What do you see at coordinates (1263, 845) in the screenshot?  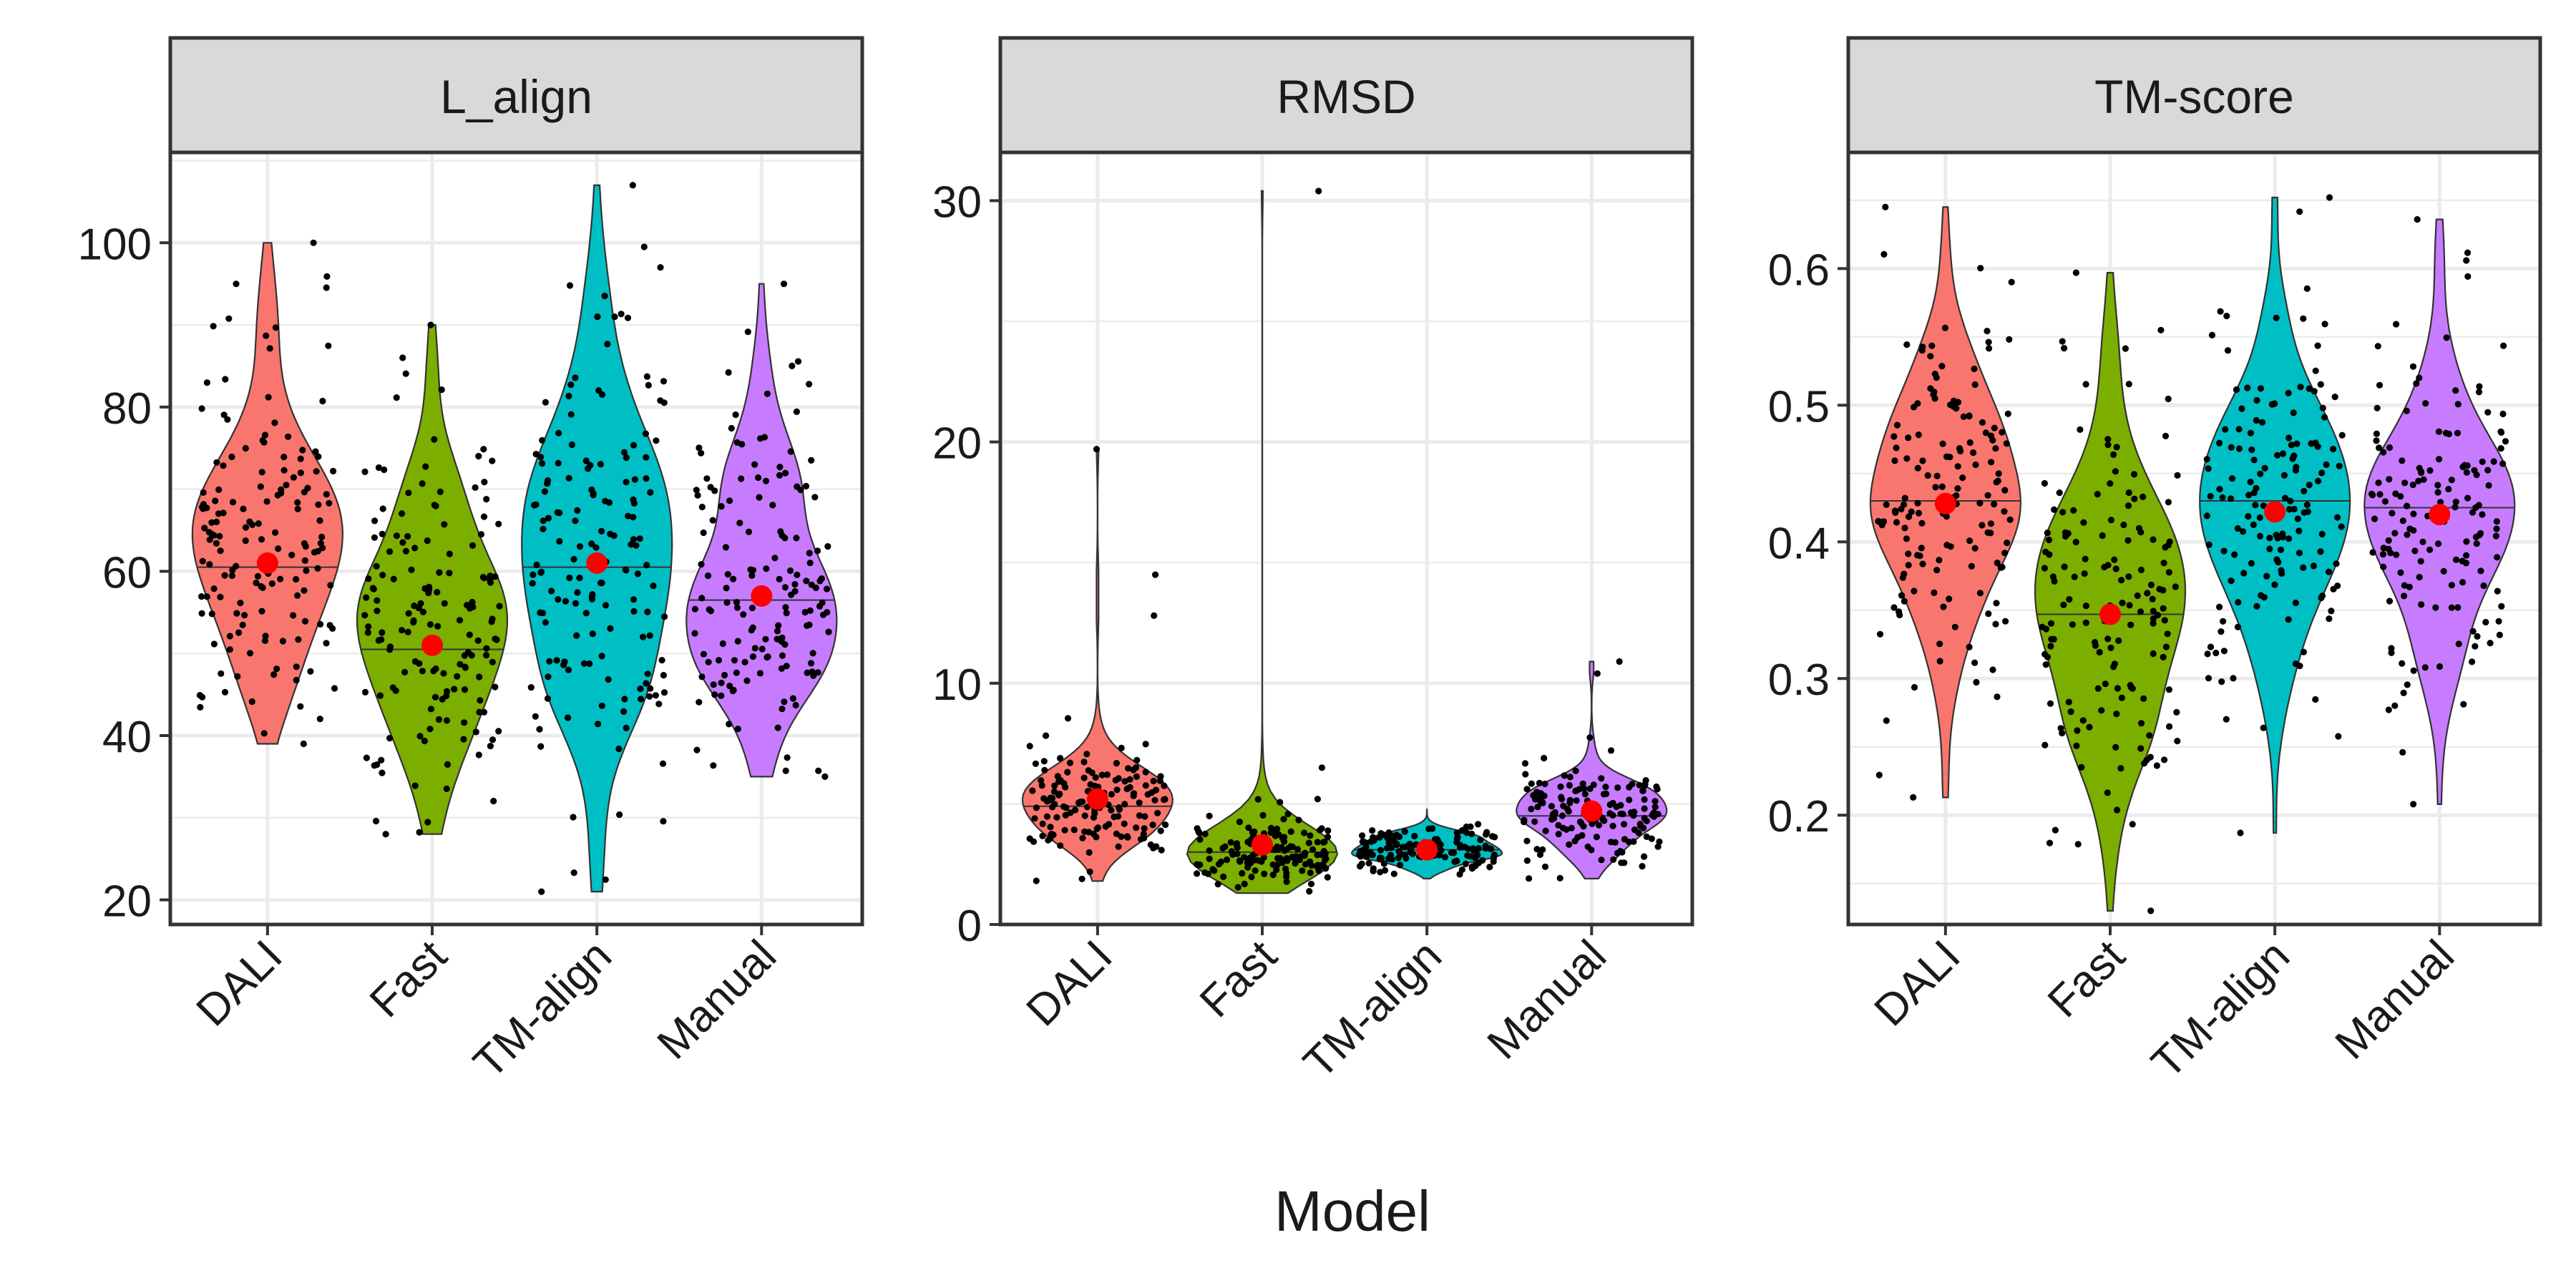 I see `mean-point` at bounding box center [1263, 845].